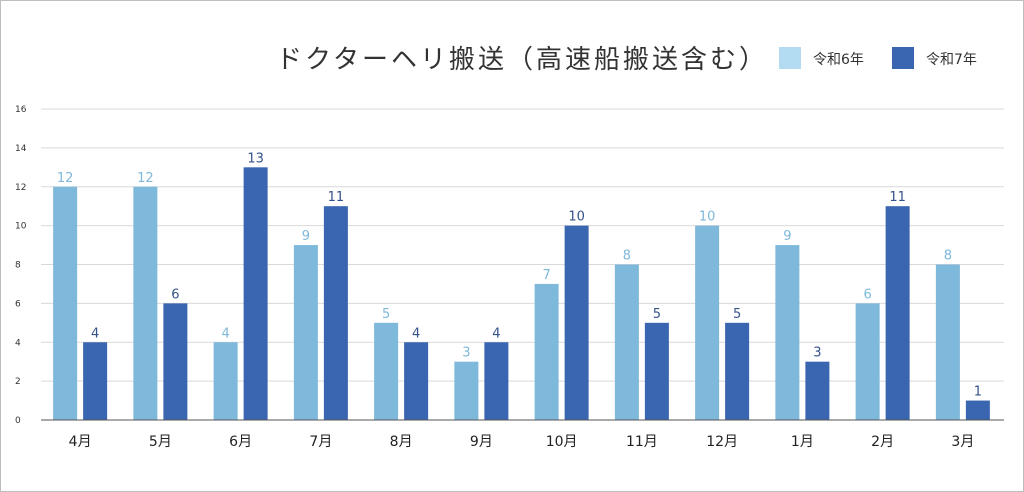 The height and width of the screenshot is (492, 1024). What do you see at coordinates (576, 217) in the screenshot?
I see `data-label-reiwa7: 10` at bounding box center [576, 217].